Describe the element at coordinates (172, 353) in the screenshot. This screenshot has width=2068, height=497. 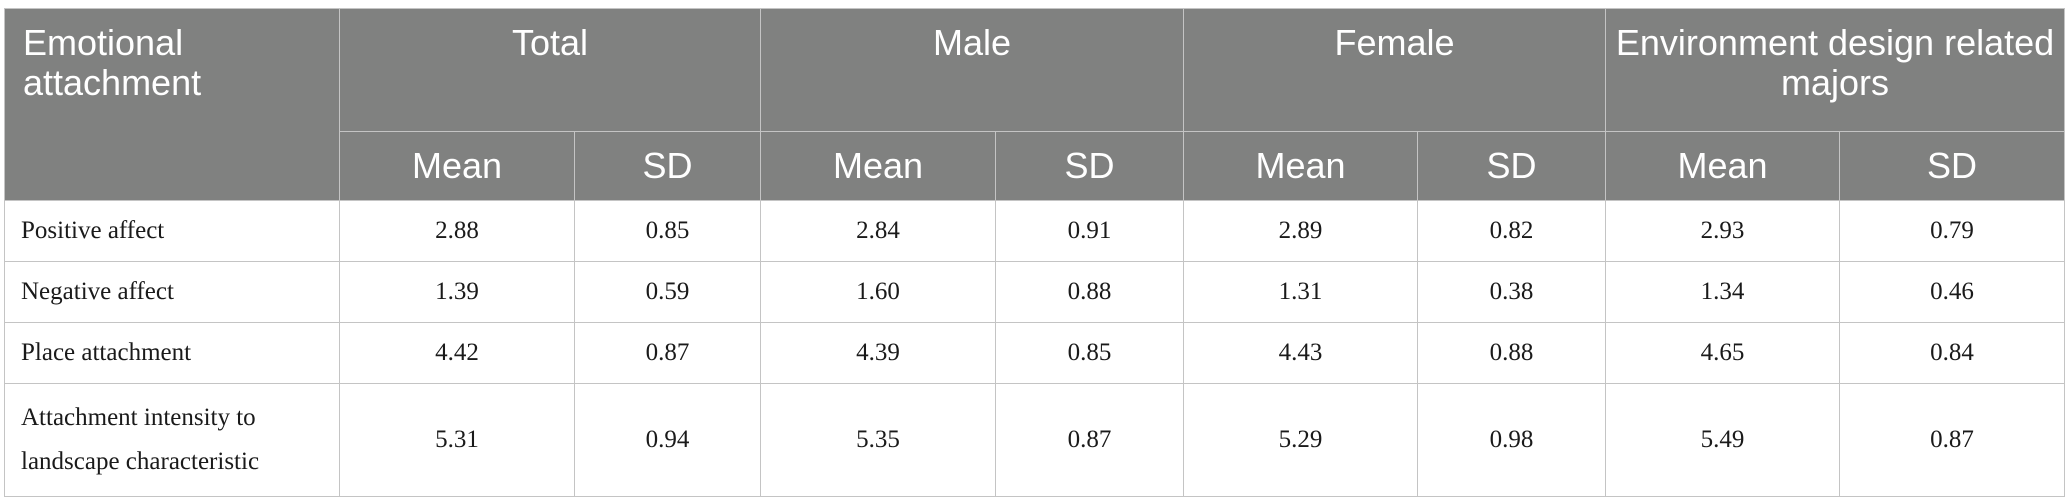
I see `row-label: Place attachment` at that location.